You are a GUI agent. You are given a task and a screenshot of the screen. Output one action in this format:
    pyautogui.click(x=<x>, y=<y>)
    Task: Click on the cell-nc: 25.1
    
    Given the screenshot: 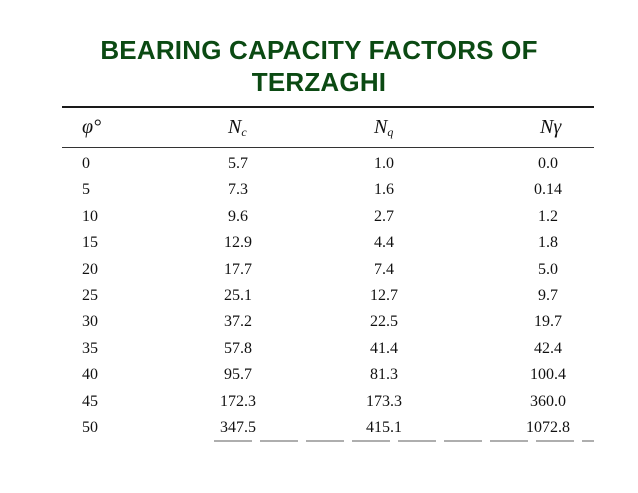 What is the action you would take?
    pyautogui.click(x=238, y=295)
    